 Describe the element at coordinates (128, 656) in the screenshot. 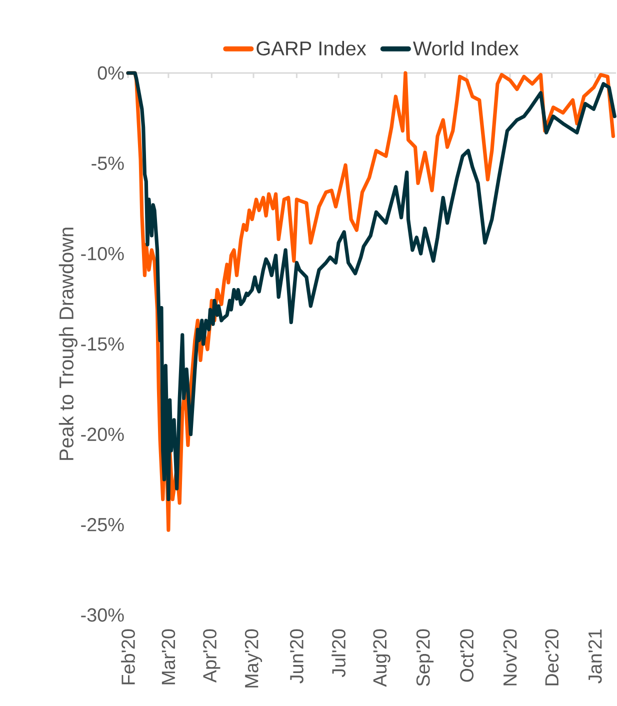

I see `x-tick-label: Feb'20` at that location.